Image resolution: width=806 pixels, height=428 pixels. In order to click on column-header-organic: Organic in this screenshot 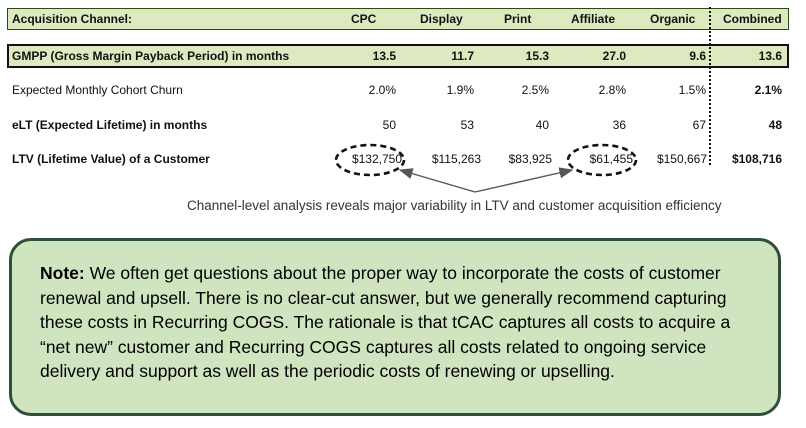, I will do `click(673, 19)`.